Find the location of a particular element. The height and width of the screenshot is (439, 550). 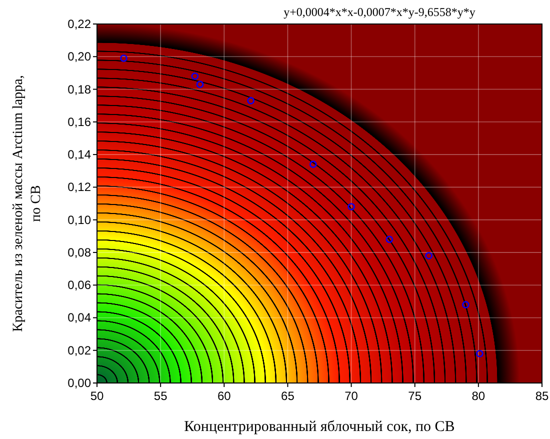

y-tick-label: 0,18 is located at coordinates (80, 89).